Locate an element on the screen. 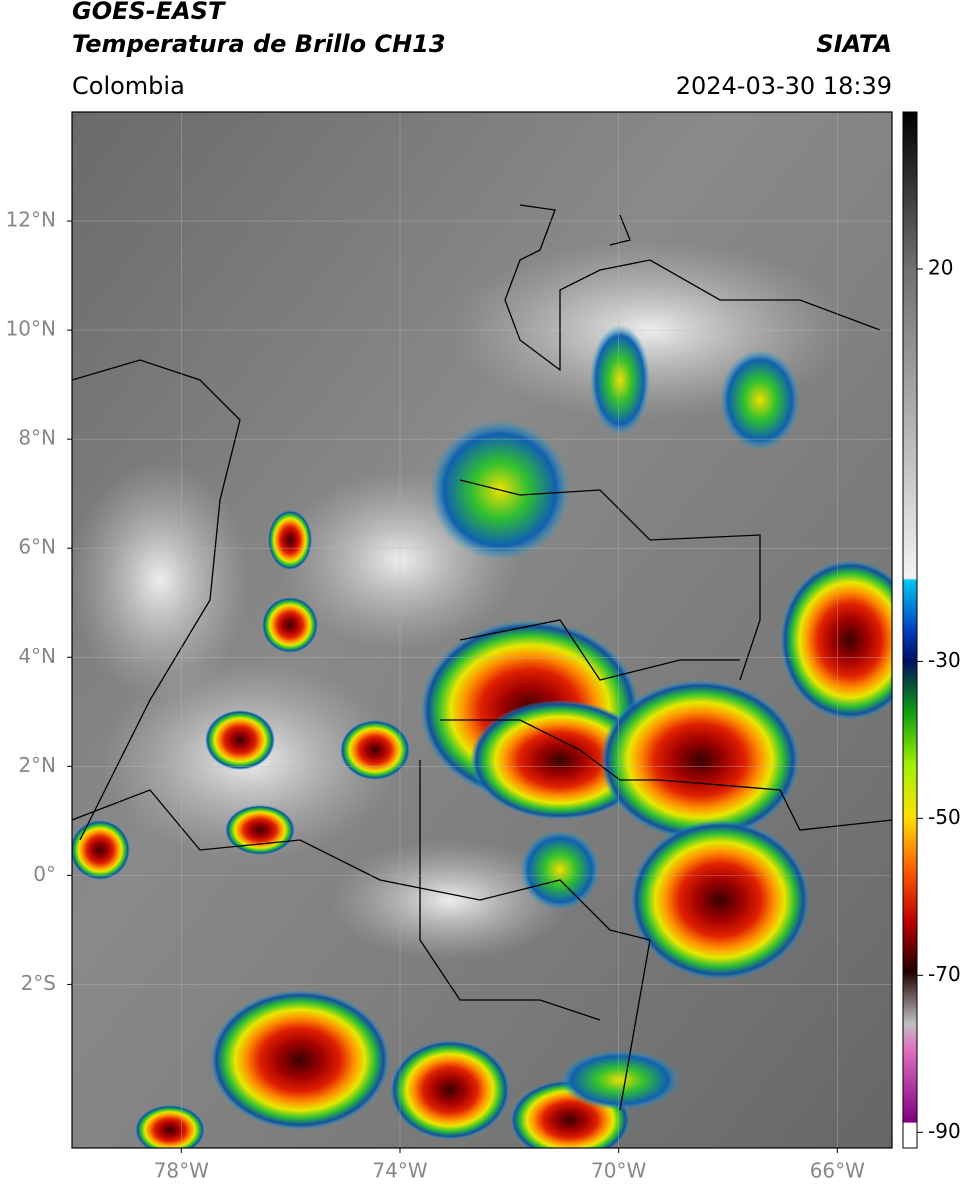 This screenshot has height=1190, width=966. colorbar-tick-label: -90 is located at coordinates (944, 1131).